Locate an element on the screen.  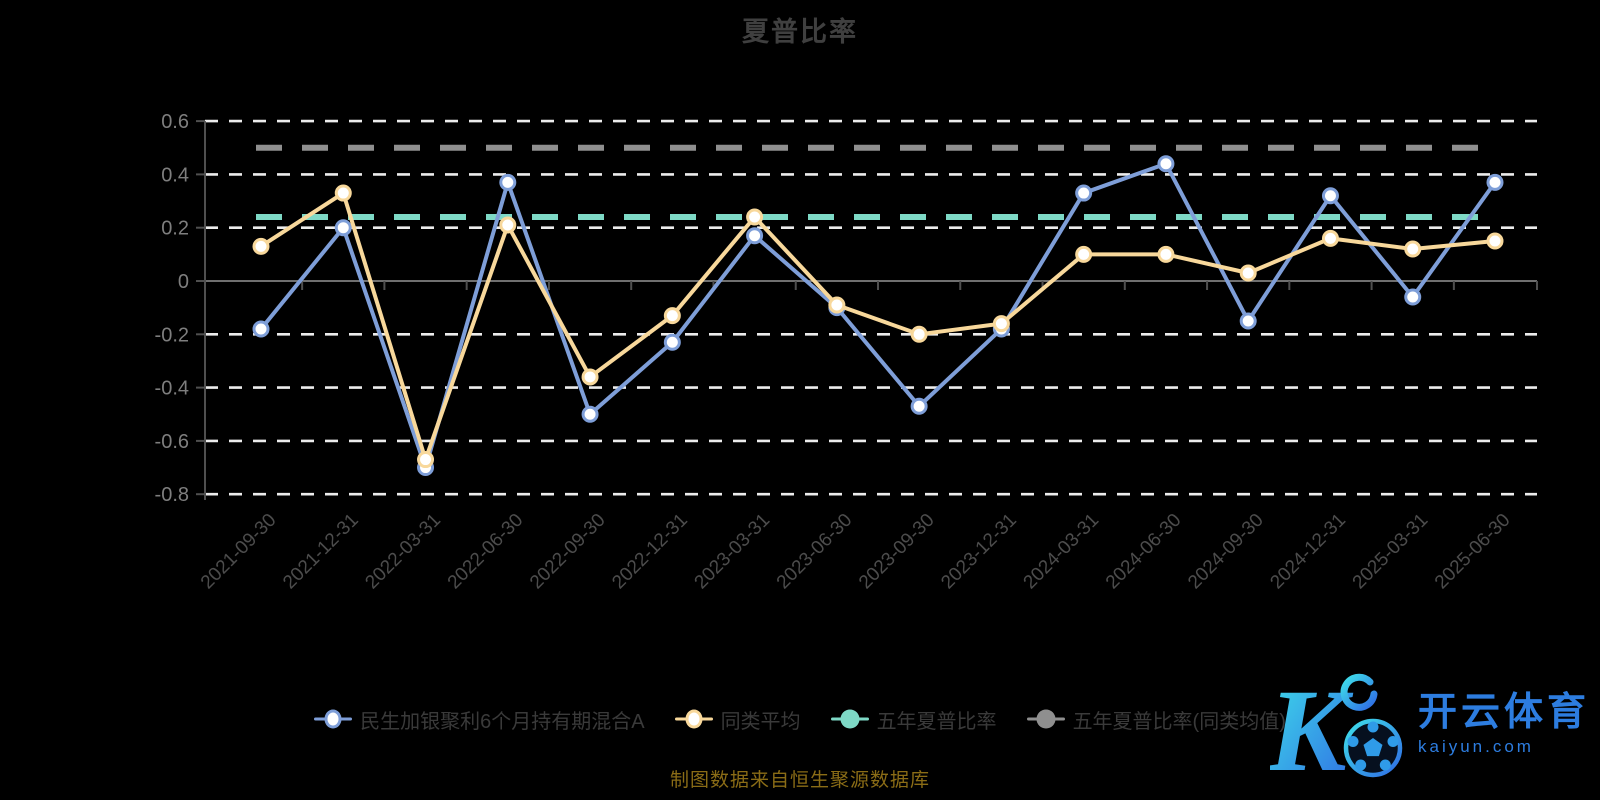
soccer-ball-icon is located at coordinates (1373, 748).